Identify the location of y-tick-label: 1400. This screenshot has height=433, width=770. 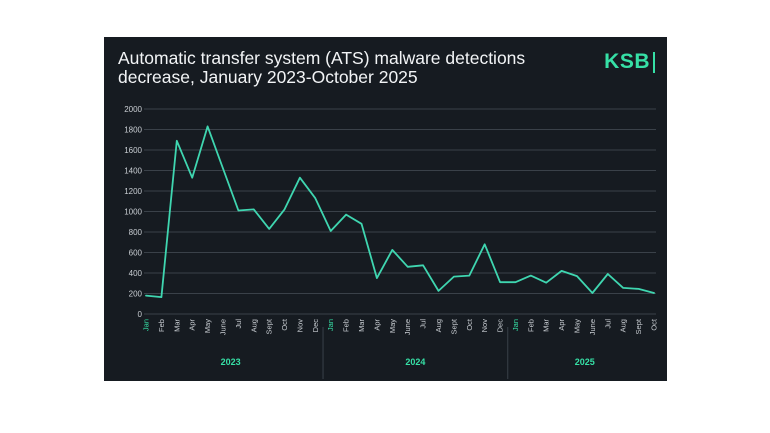
(133, 171).